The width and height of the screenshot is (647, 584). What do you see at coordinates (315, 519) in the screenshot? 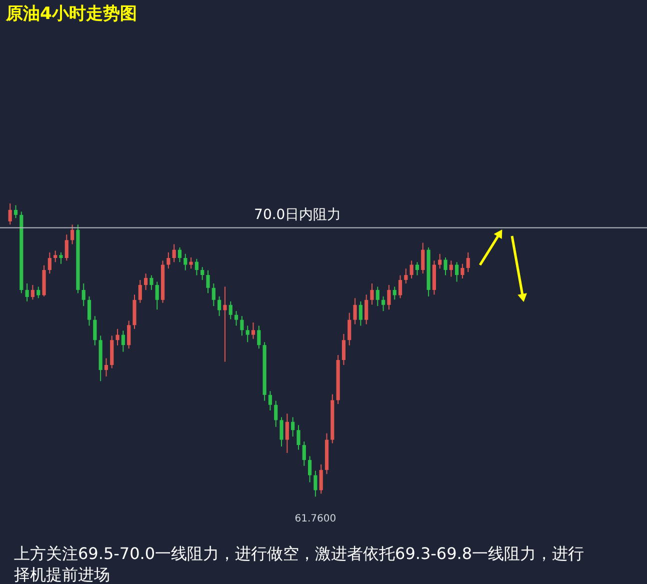
I see `annotation: 61.7600` at bounding box center [315, 519].